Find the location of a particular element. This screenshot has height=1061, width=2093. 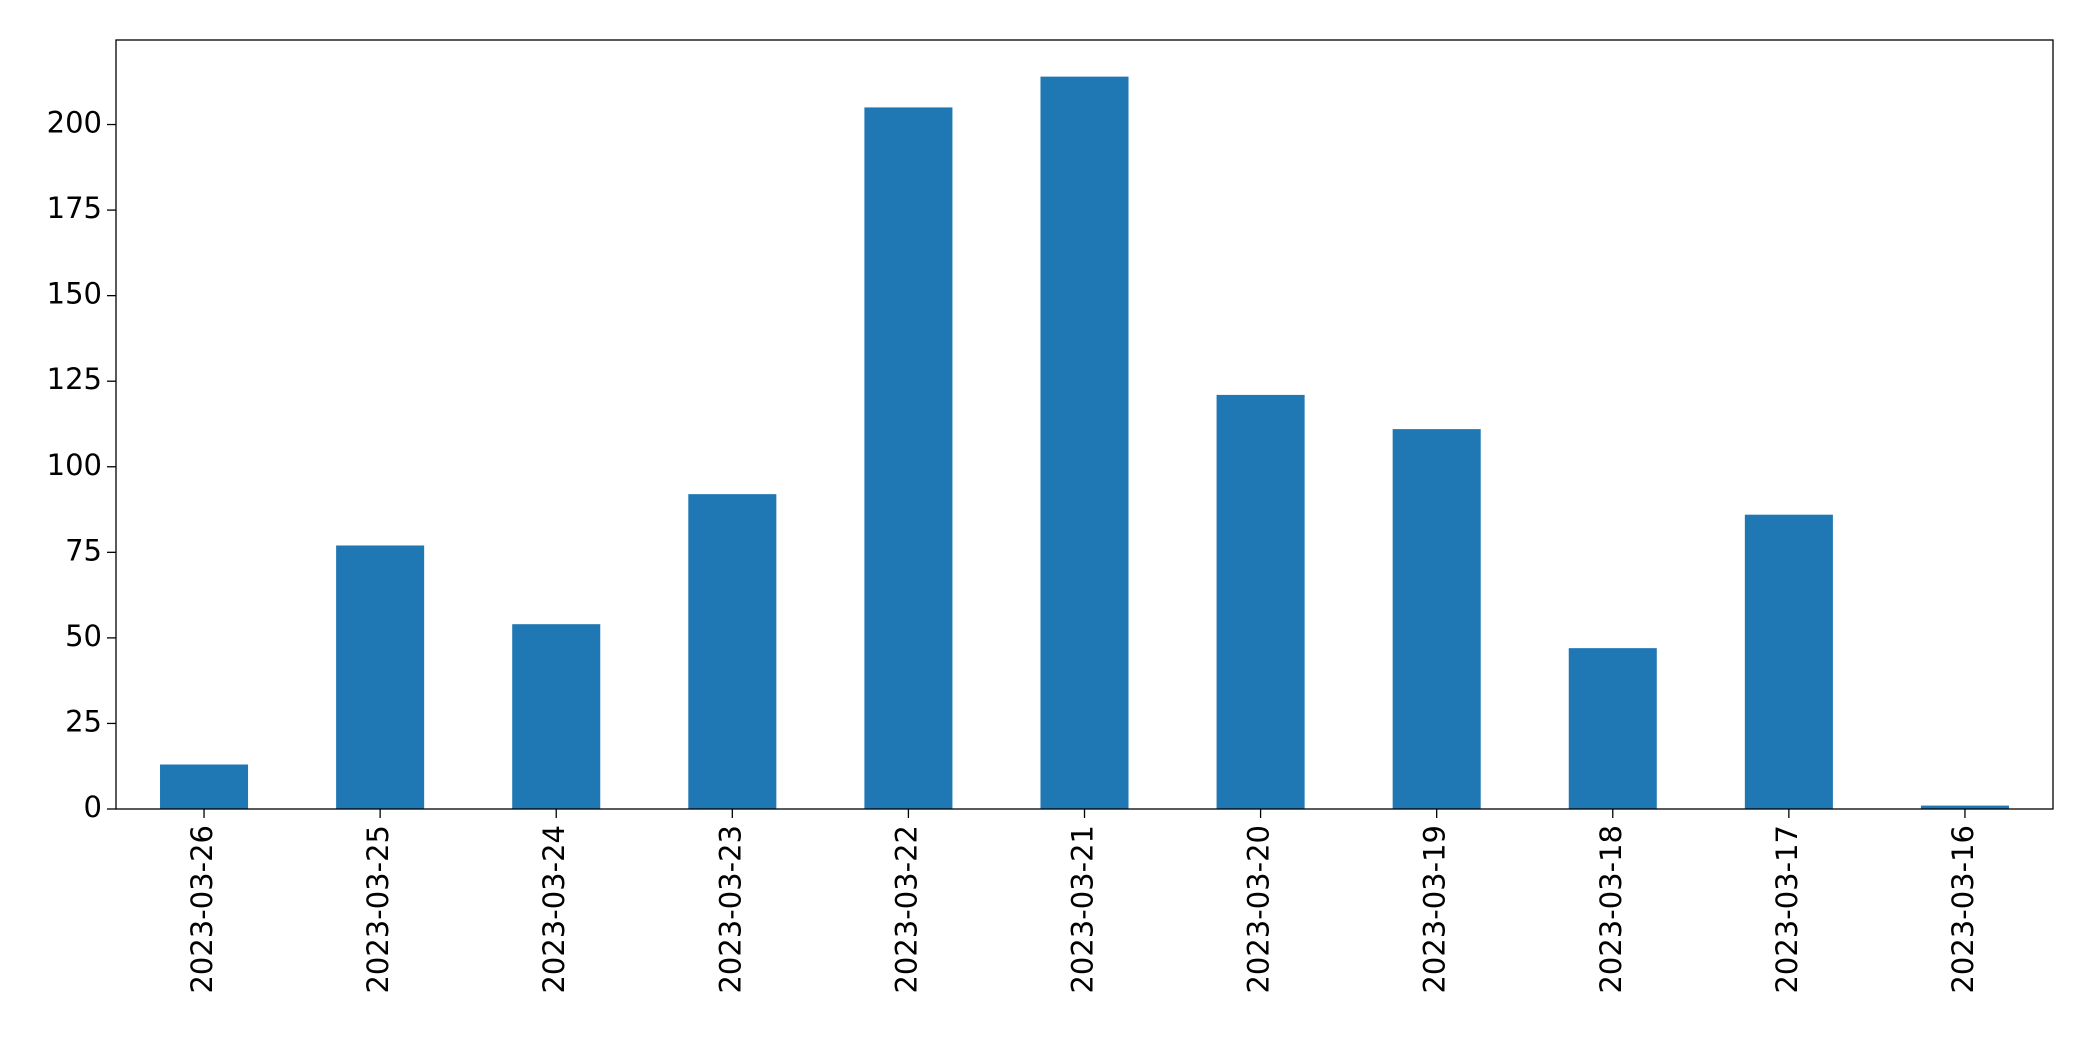

x-tick-label: 2023-03-23 is located at coordinates (730, 909).